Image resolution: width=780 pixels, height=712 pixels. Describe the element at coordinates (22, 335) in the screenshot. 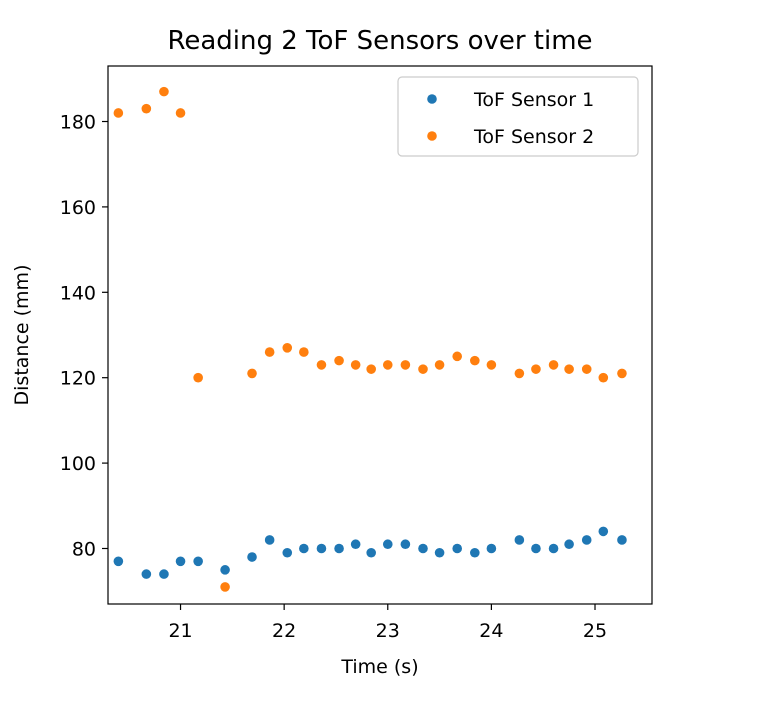

I see `y-axis-label: Distance (mm)` at that location.